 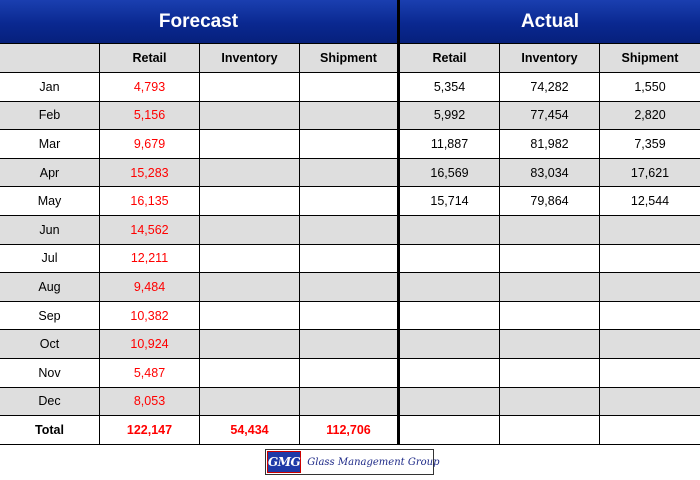 I want to click on column-header-actual-inventory: Inventory, so click(x=550, y=58).